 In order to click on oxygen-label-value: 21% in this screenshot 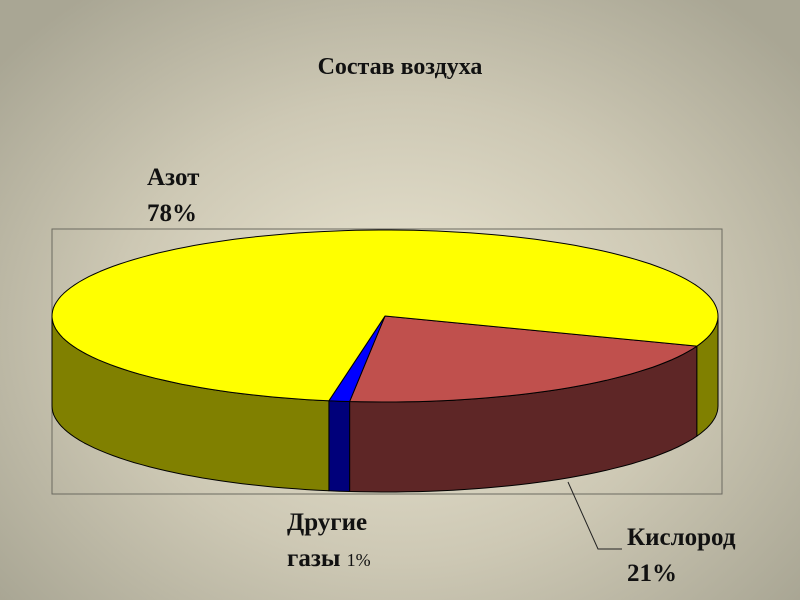, I will do `click(652, 573)`.